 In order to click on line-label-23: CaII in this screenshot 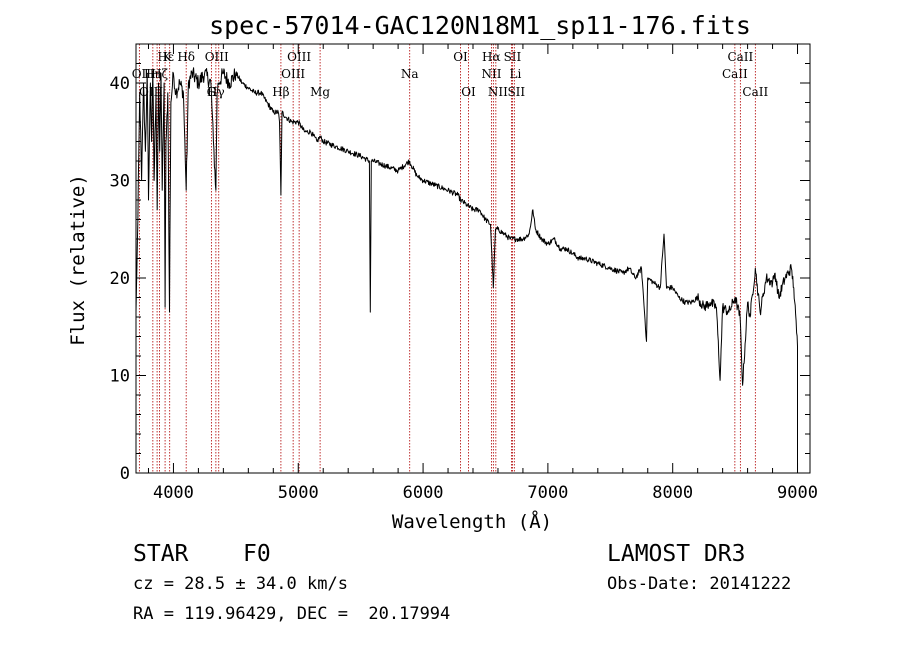, I will do `click(735, 74)`.